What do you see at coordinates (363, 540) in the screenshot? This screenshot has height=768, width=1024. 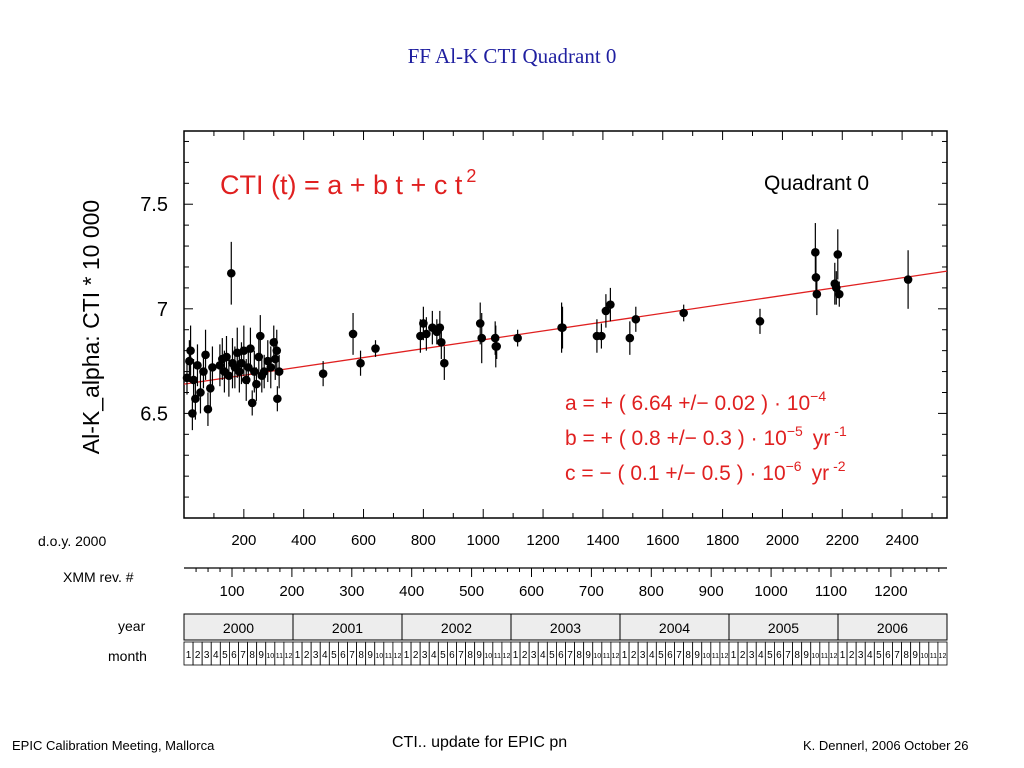 I see `x-tick-label: 600` at bounding box center [363, 540].